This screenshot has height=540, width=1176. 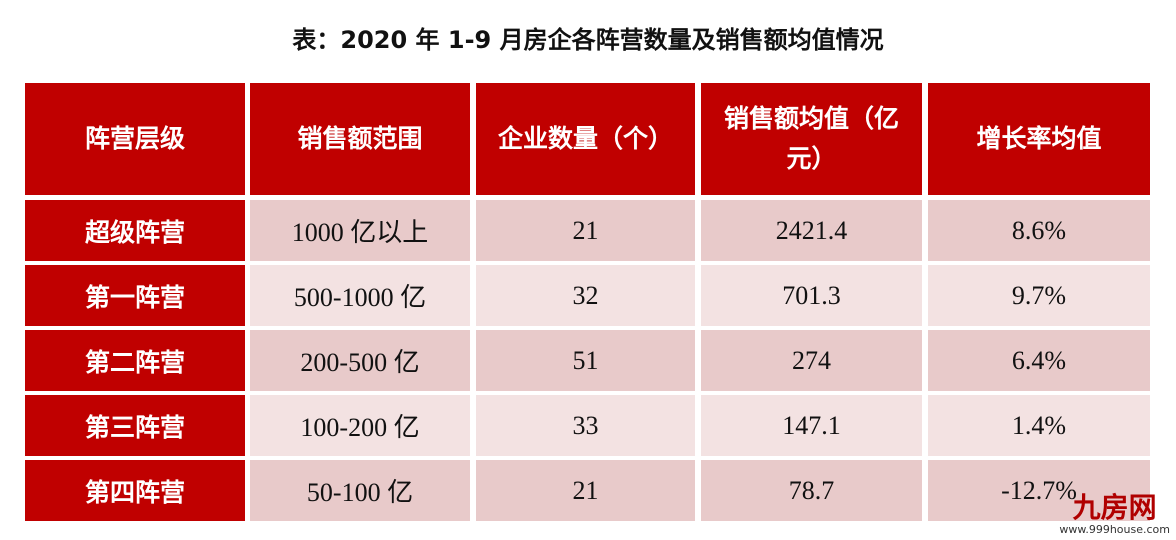 I want to click on table-cell: 1.4%, so click(x=1039, y=425).